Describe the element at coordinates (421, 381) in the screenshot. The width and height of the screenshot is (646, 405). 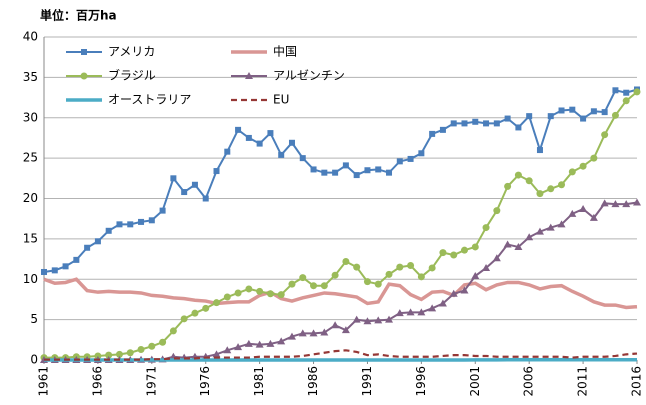
I see `x-tick-label: 1996` at that location.